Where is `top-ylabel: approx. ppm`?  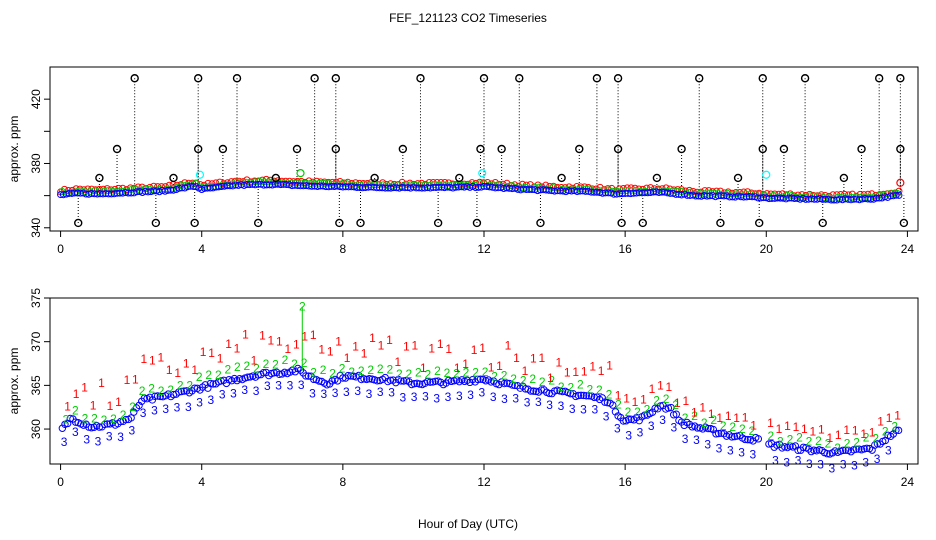 top-ylabel: approx. ppm is located at coordinates (14, 149).